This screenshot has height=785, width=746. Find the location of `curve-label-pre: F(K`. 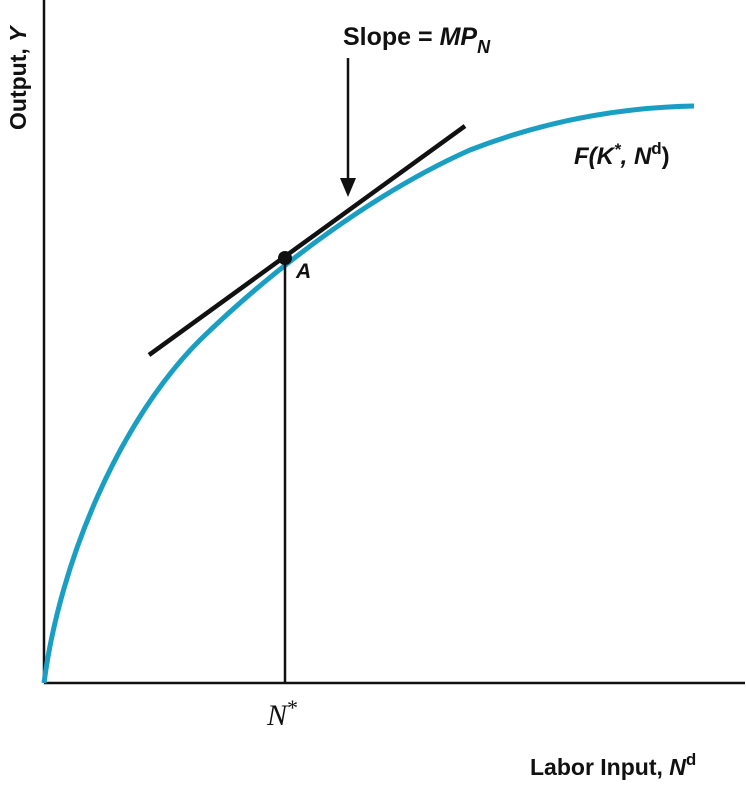

curve-label-pre: F(K is located at coordinates (595, 156).